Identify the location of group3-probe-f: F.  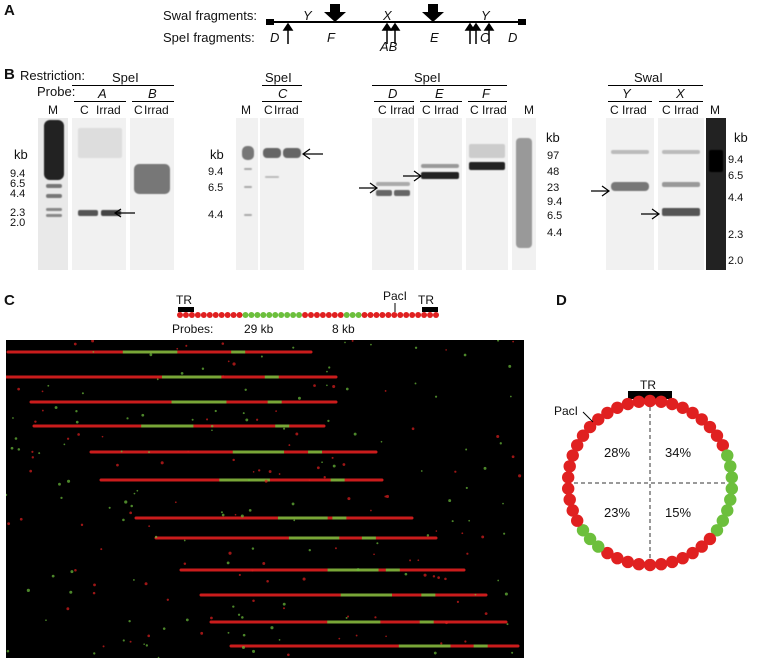
(486, 93).